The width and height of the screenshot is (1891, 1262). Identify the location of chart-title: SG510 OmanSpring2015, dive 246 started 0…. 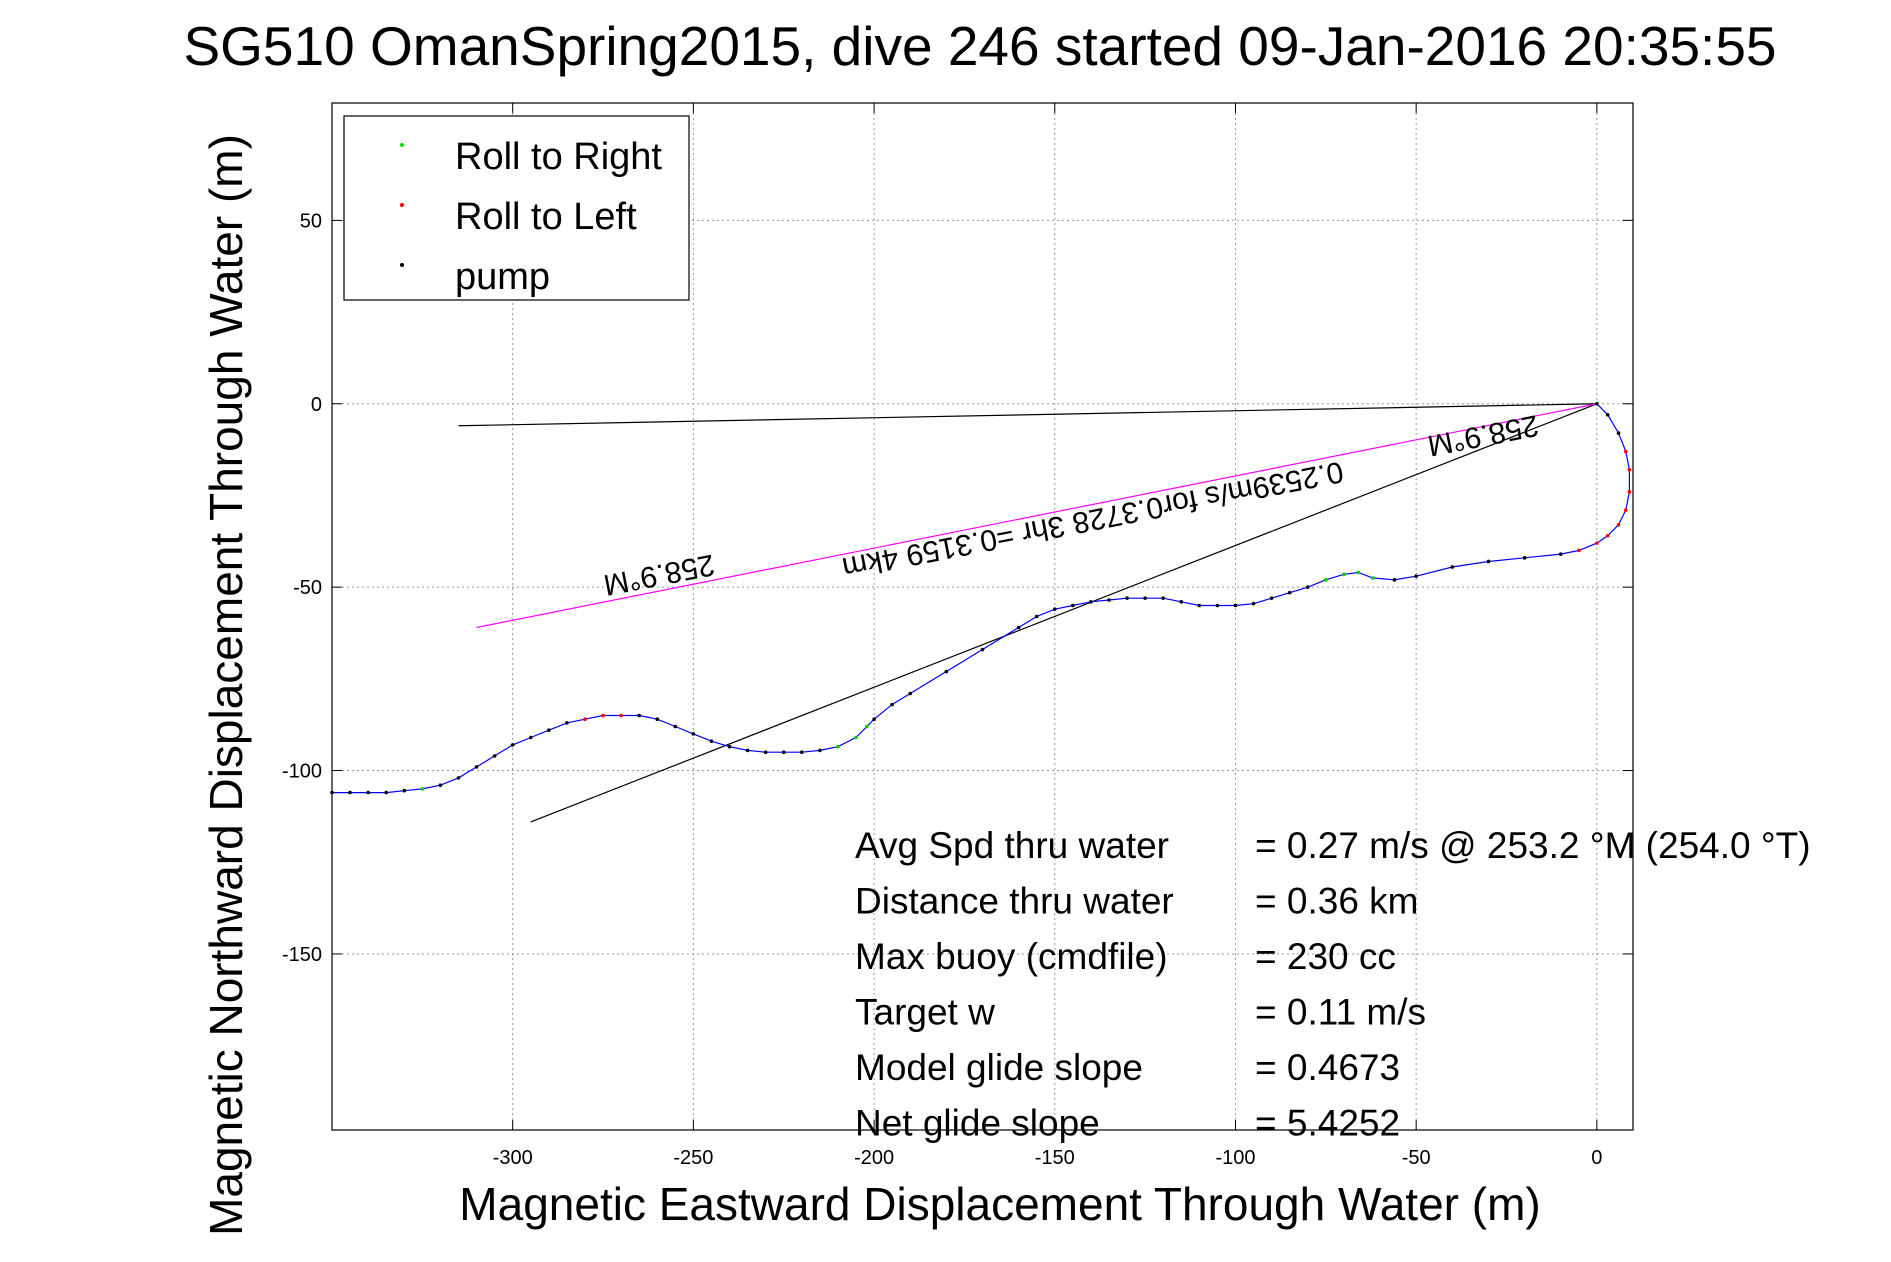
(979, 46).